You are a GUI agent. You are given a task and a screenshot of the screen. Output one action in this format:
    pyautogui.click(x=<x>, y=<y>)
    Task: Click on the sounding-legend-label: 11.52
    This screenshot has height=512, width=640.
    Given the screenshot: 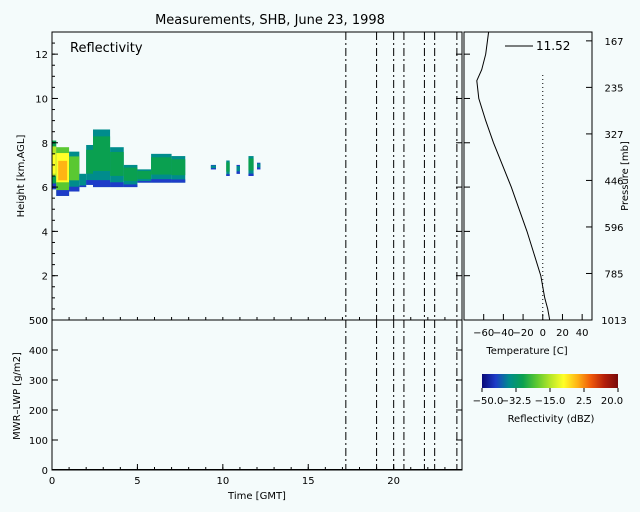 What is the action you would take?
    pyautogui.click(x=553, y=46)
    